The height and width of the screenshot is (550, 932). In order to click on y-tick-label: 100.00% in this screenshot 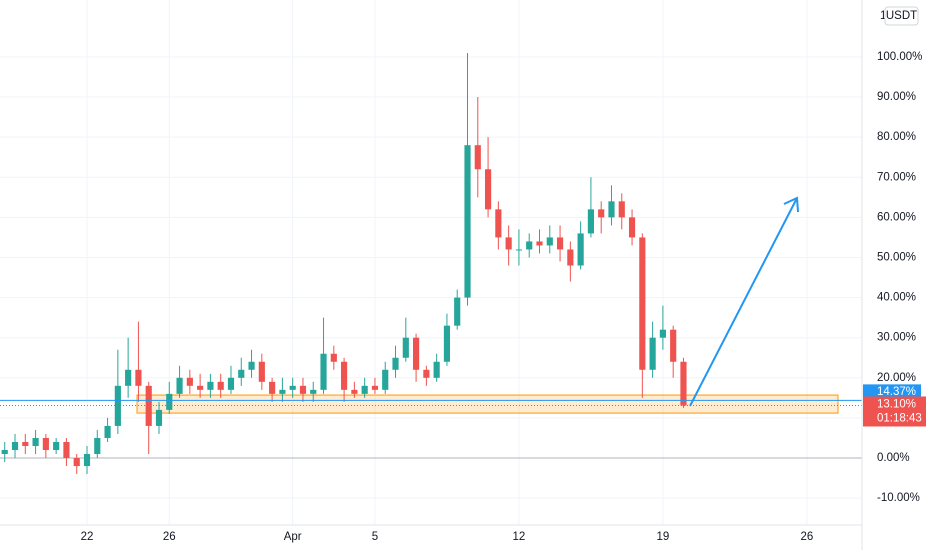, I will do `click(899, 57)`.